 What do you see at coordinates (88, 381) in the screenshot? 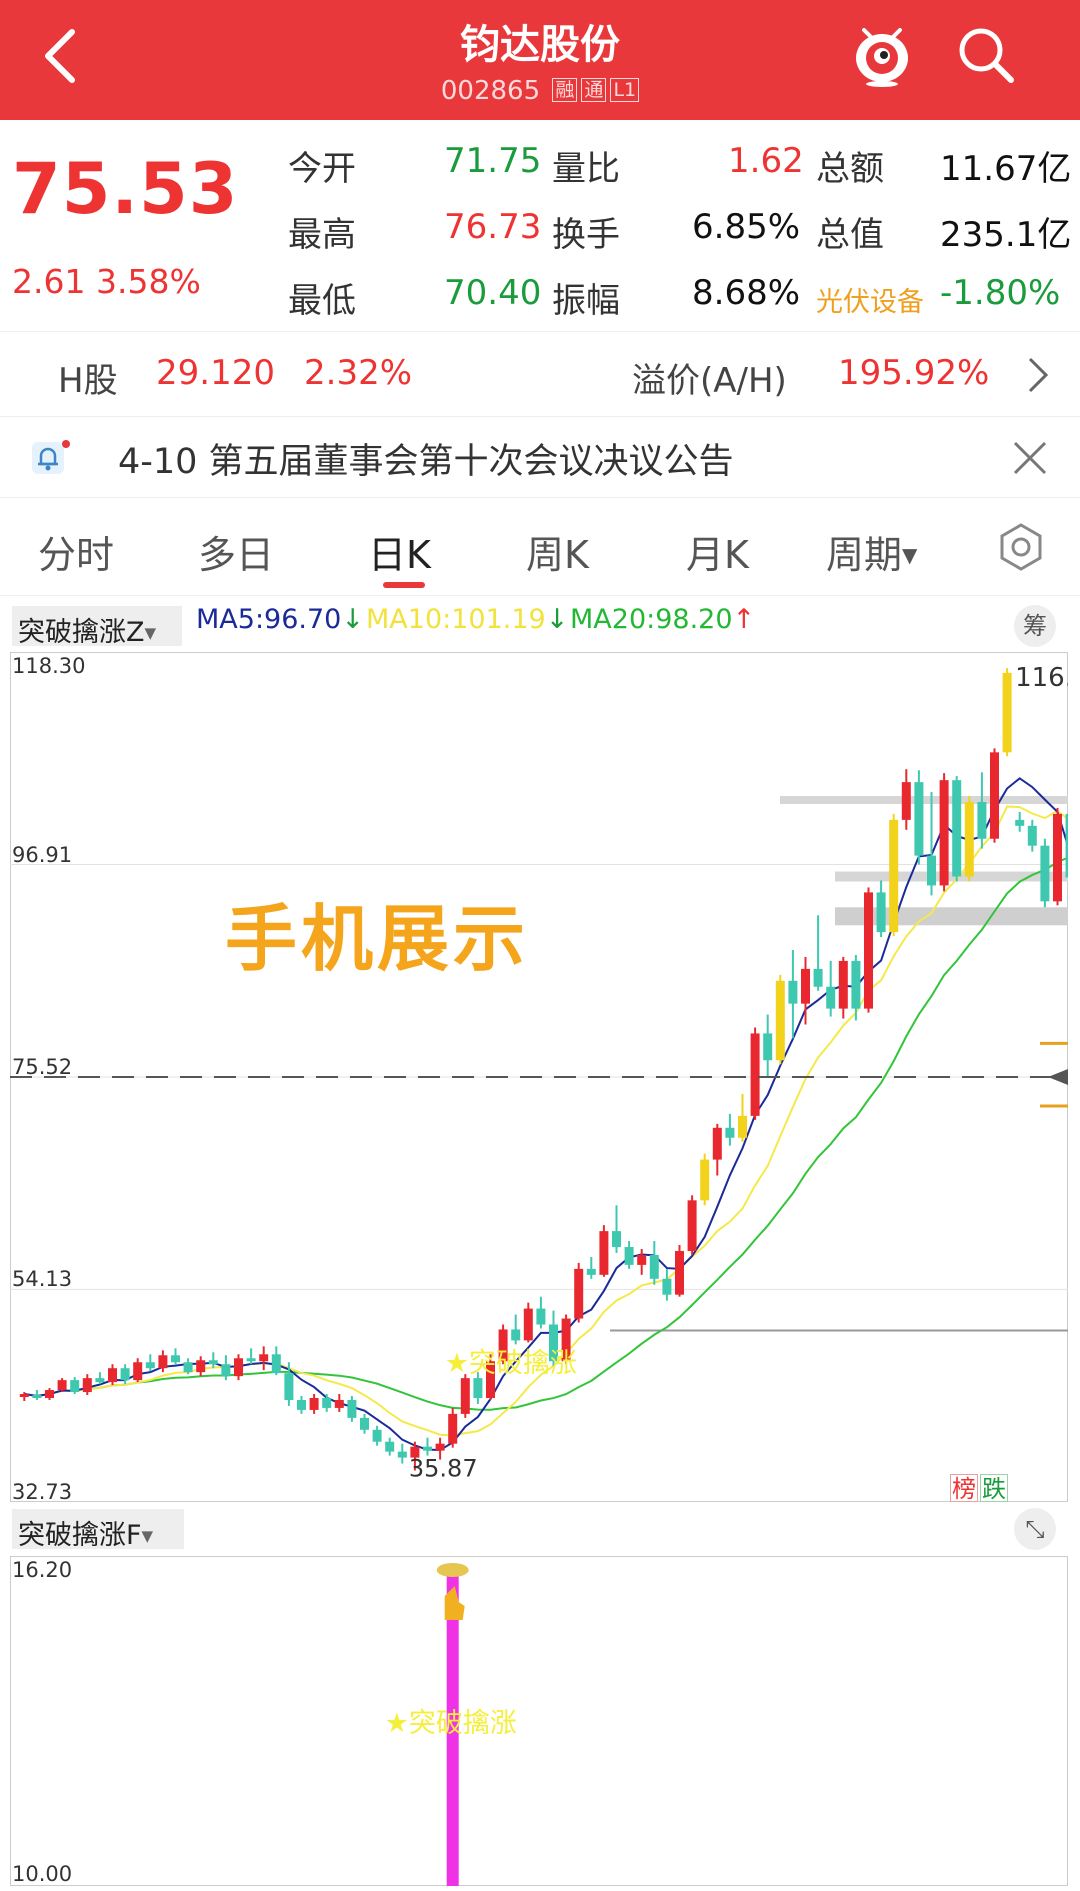
I see `h-share-label: H股` at bounding box center [88, 381].